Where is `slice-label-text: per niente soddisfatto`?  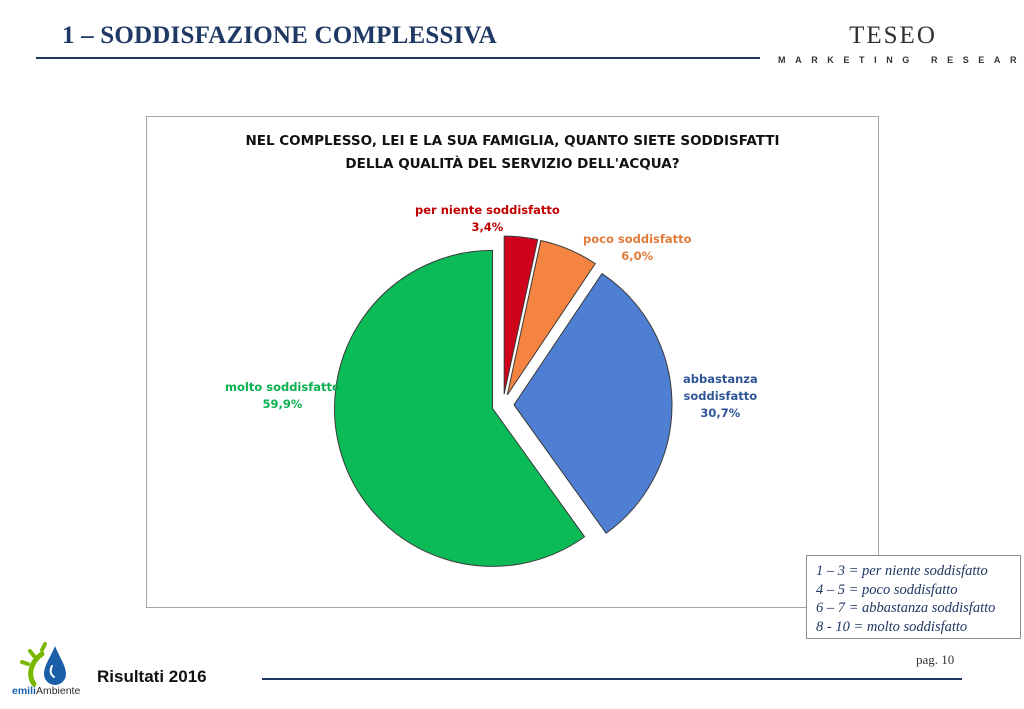
slice-label-text: per niente soddisfatto is located at coordinates (487, 210).